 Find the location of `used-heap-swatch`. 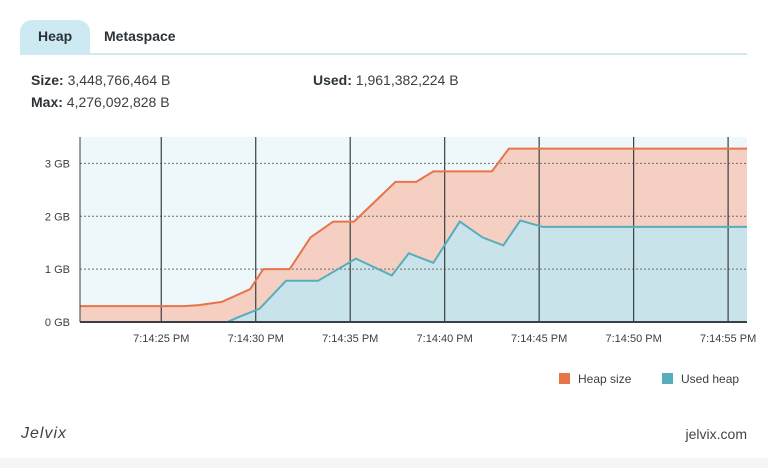

used-heap-swatch is located at coordinates (667, 378).